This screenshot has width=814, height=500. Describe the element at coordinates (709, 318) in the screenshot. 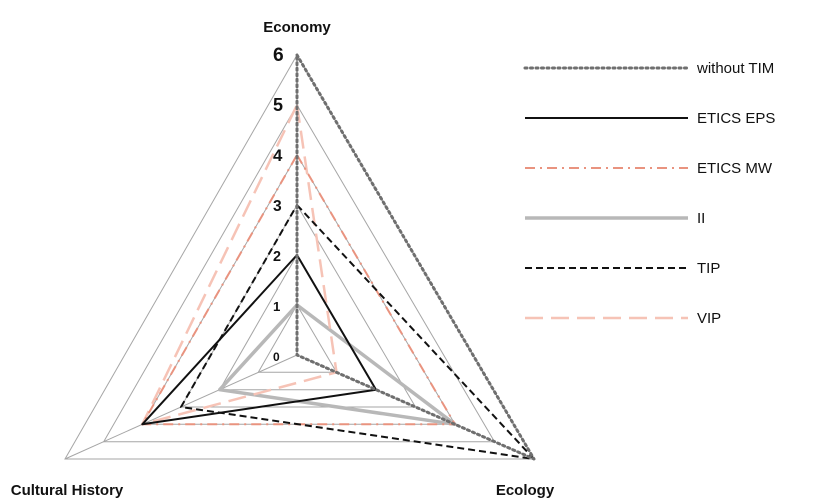

I see `legend-label-vip: VIP` at that location.